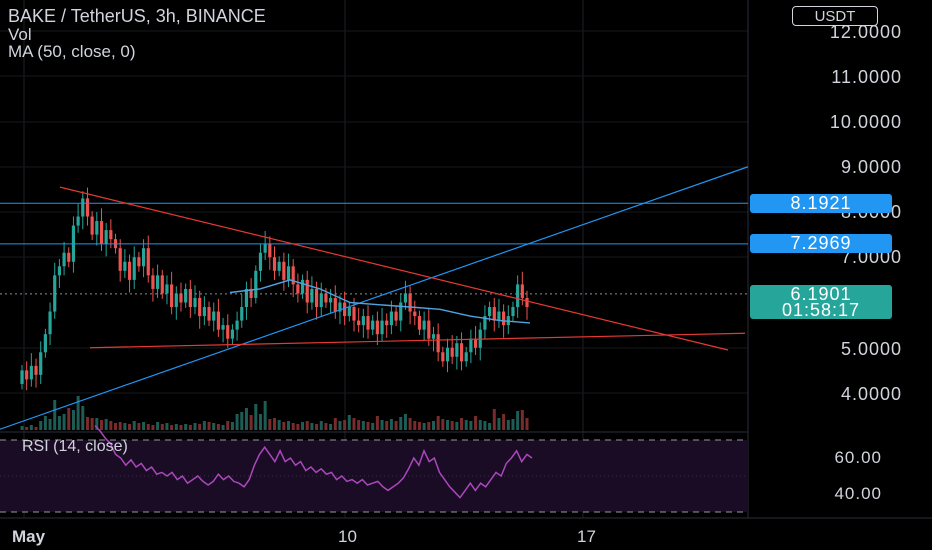  Describe the element at coordinates (865, 32) in the screenshot. I see `y-tick-label: 12.0000` at that location.